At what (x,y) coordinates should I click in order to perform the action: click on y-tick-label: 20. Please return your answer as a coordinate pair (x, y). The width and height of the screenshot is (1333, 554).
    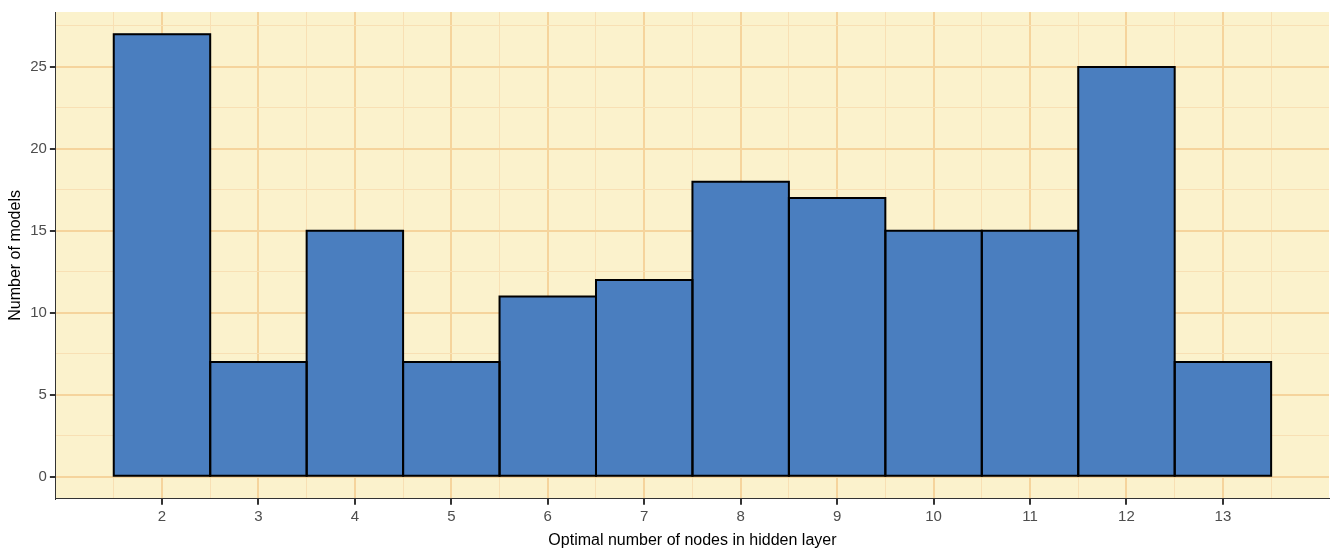
    Looking at the image, I should click on (38, 147).